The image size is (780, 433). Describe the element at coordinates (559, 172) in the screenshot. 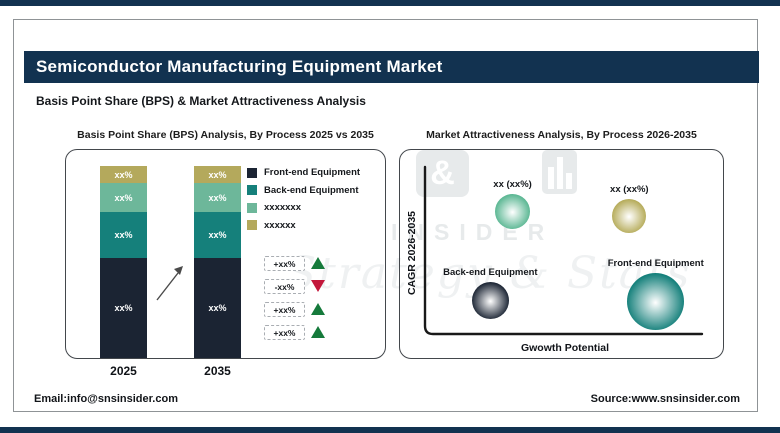

I see `watermark-building-icon` at that location.